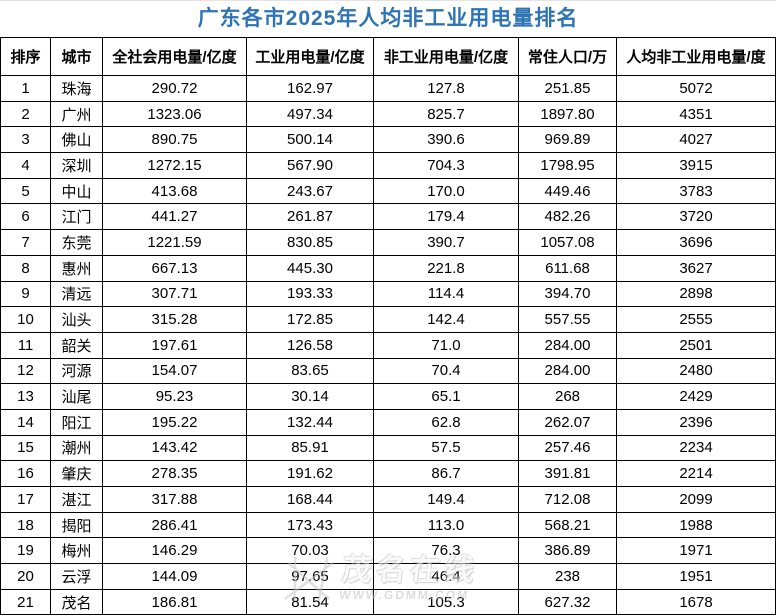 The image size is (776, 615). What do you see at coordinates (310, 371) in the screenshot?
I see `value-cell: 83.65` at bounding box center [310, 371].